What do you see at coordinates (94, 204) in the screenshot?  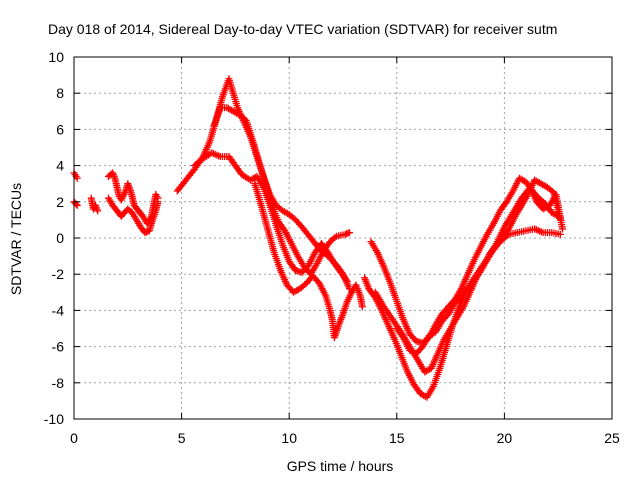 I see `series-early-c` at bounding box center [94, 204].